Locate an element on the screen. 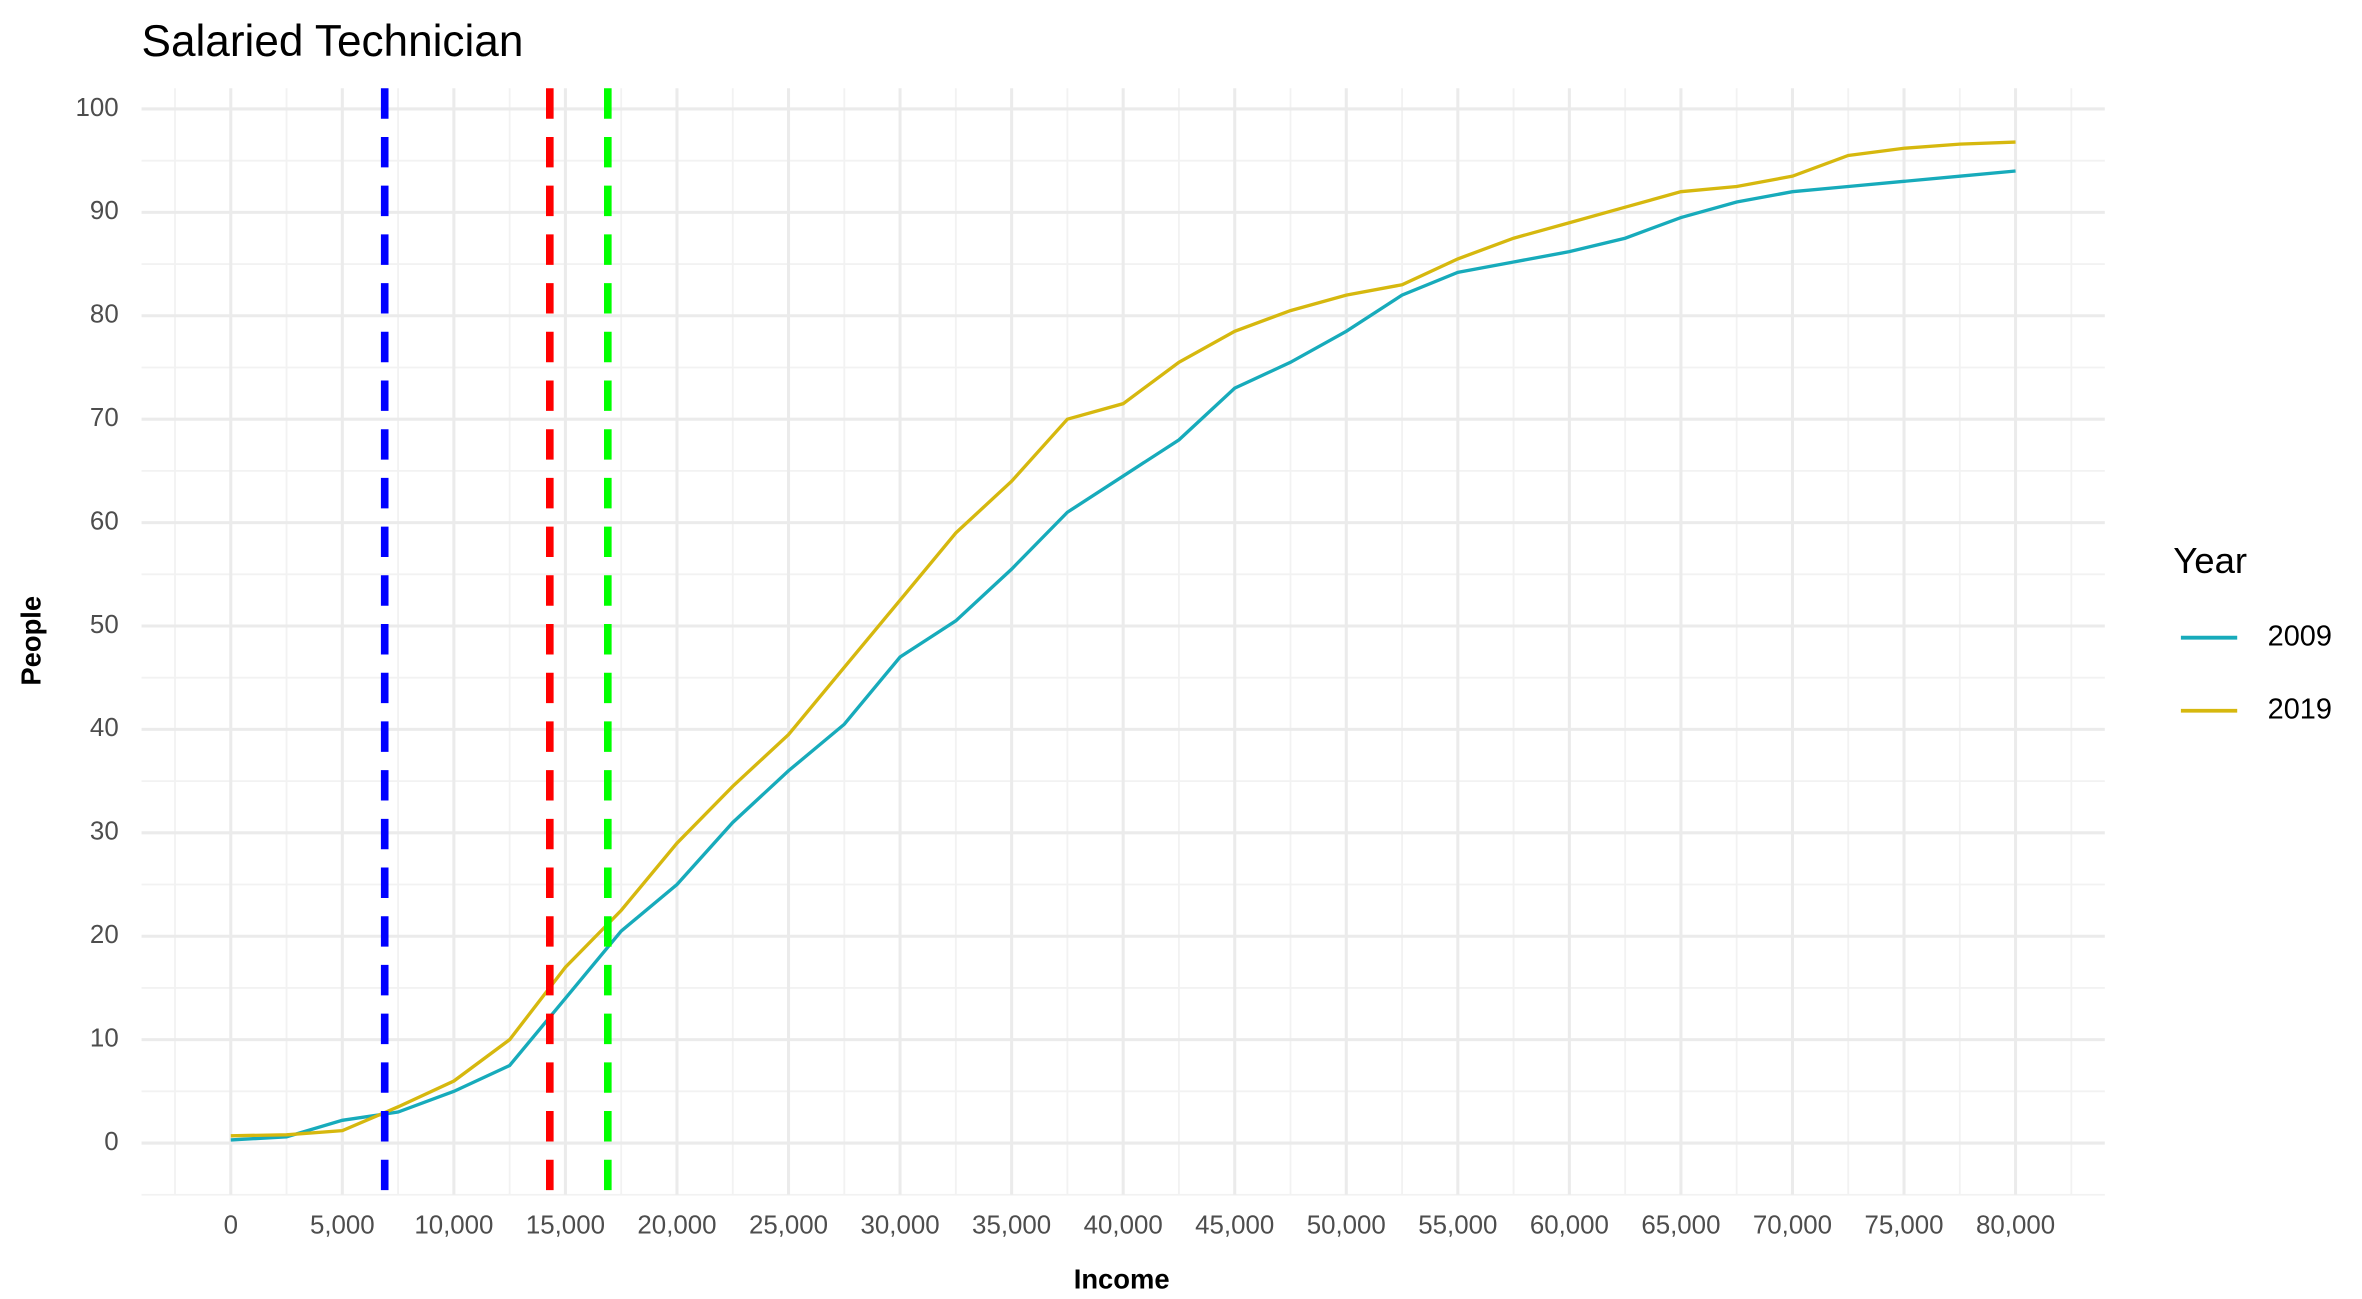  y-tick-label: 80 is located at coordinates (104, 315).